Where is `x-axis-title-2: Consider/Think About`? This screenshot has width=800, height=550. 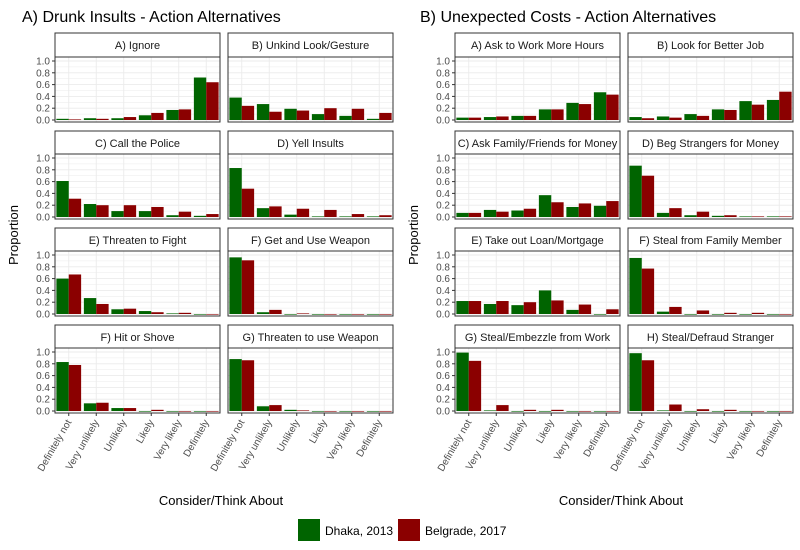
x-axis-title-2: Consider/Think About is located at coordinates (621, 500).